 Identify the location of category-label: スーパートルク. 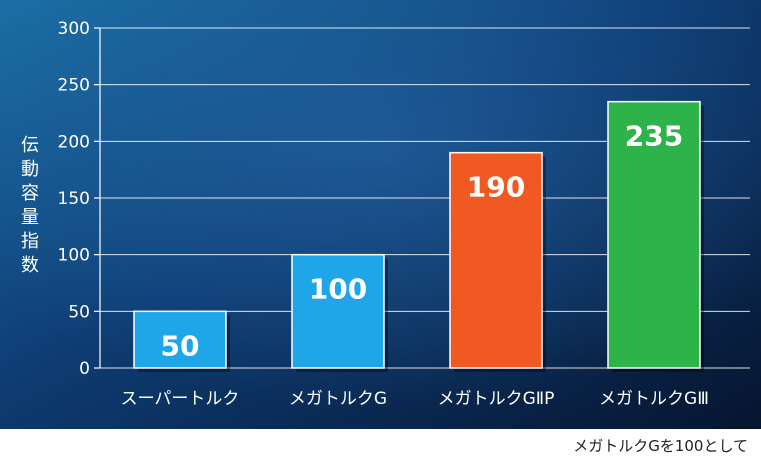
(180, 399).